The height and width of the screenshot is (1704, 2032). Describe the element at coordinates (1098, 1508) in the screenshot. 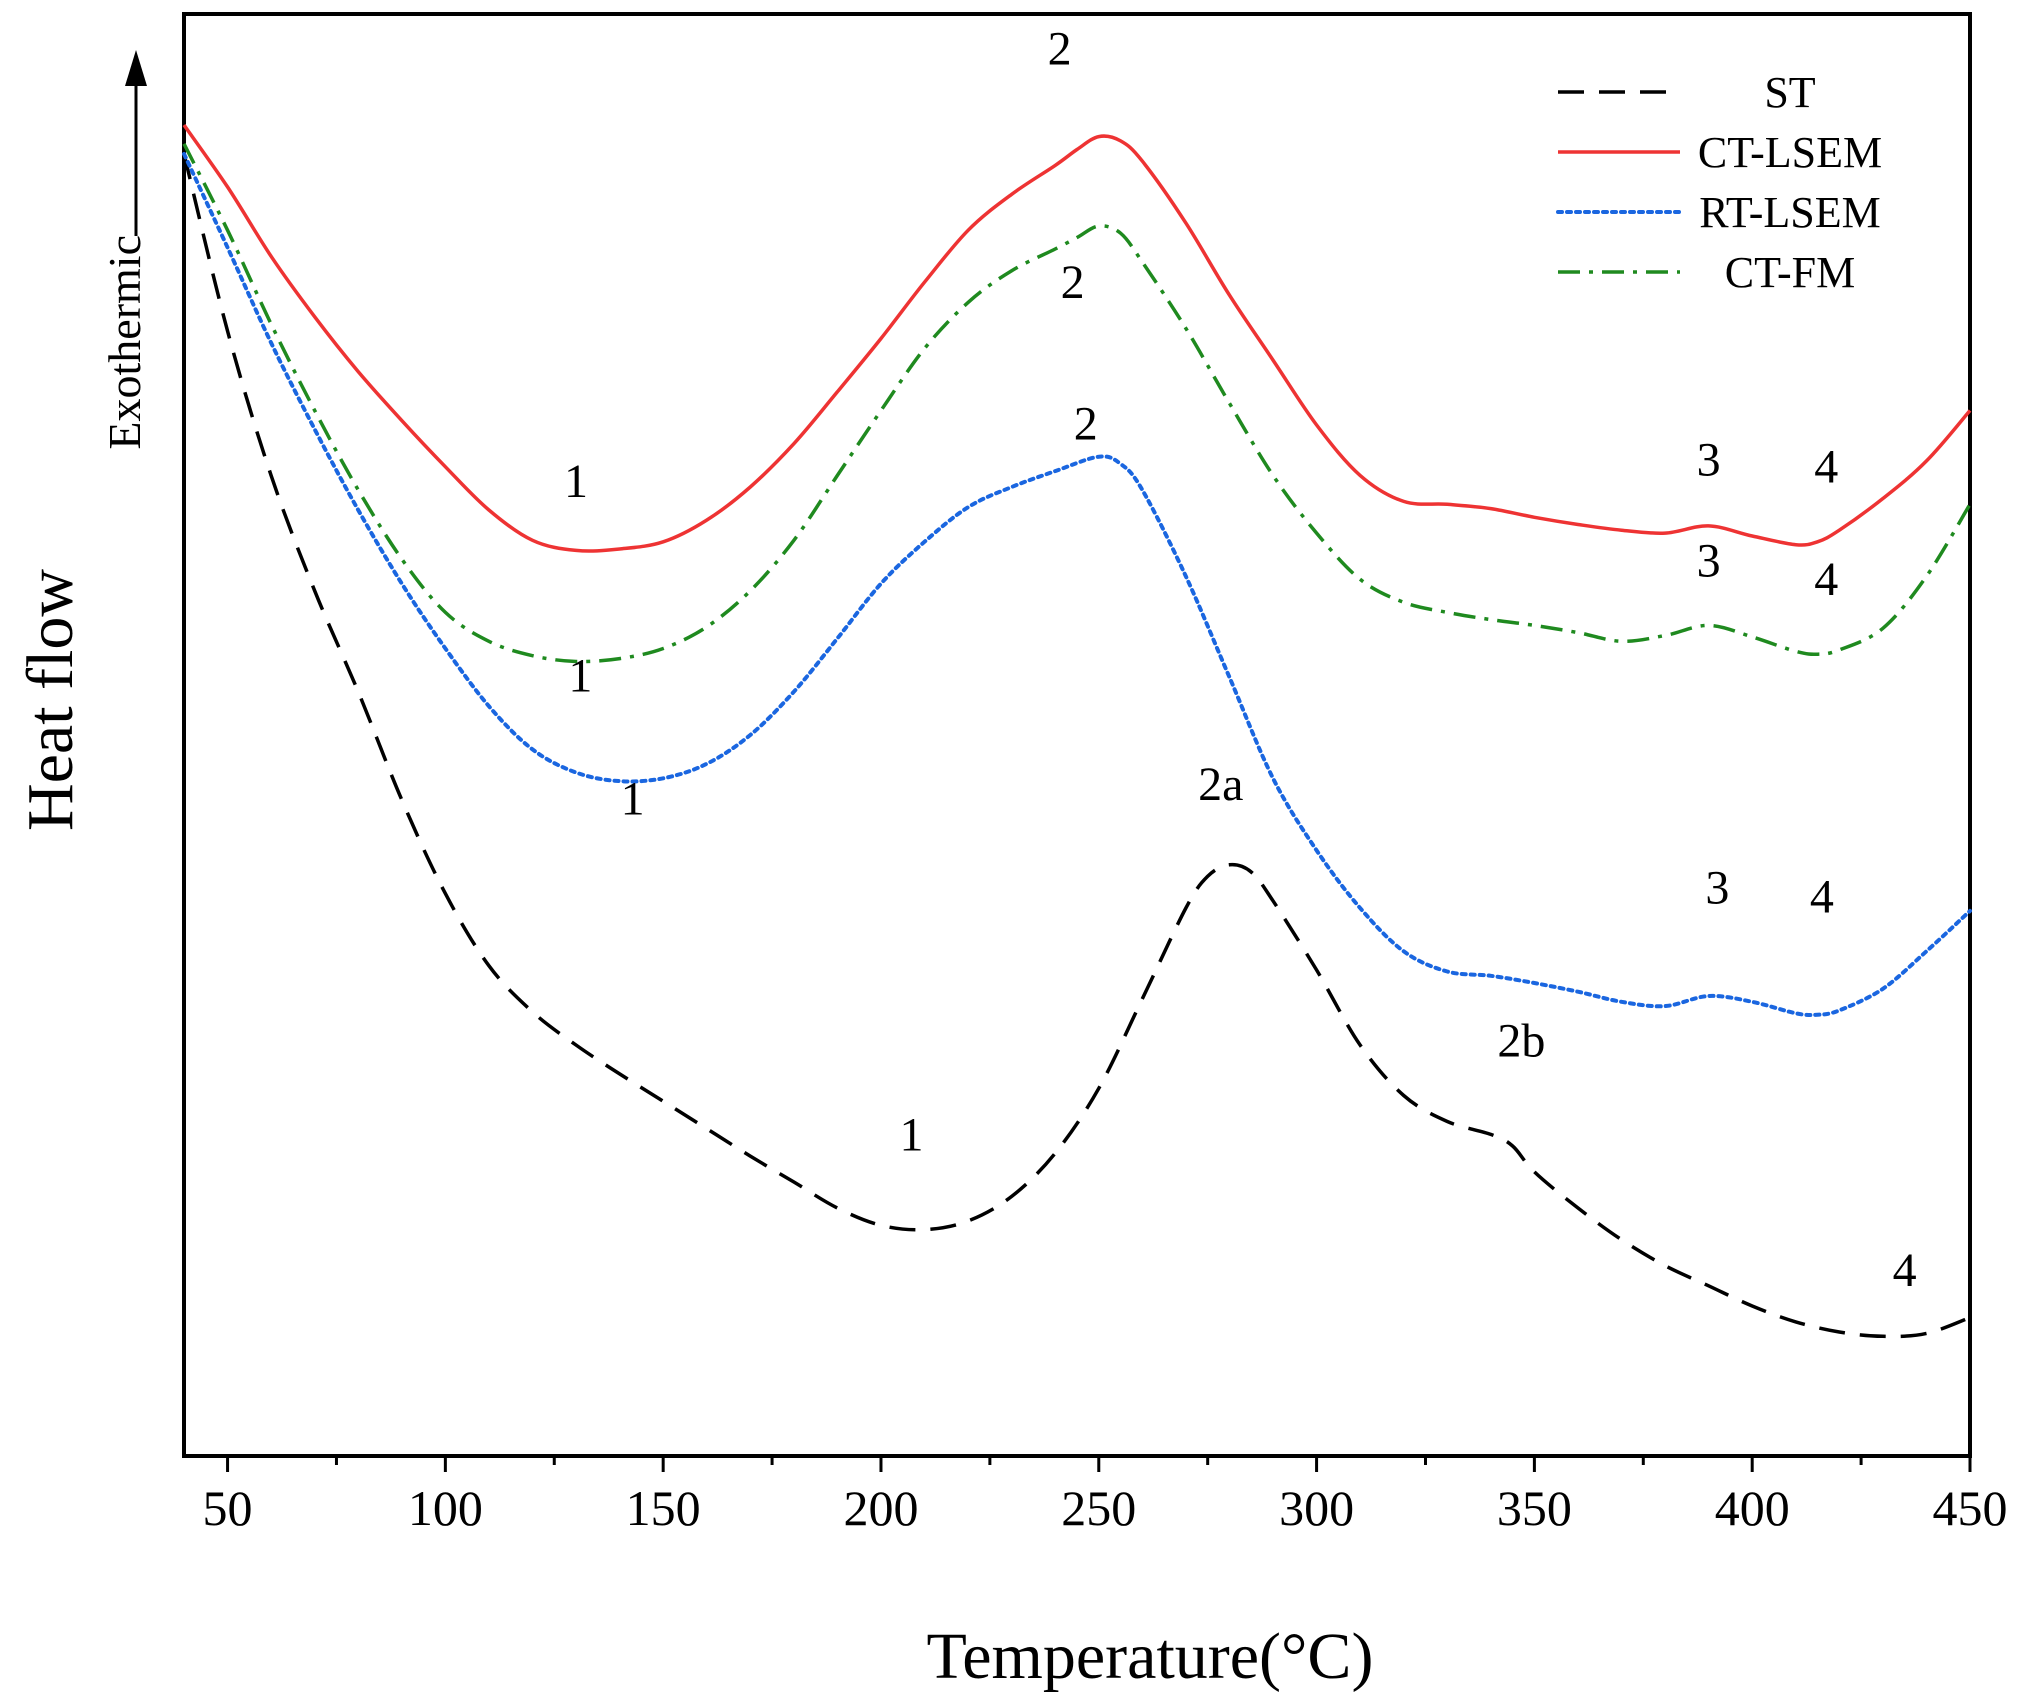

I see `x-tick-label: 250` at that location.